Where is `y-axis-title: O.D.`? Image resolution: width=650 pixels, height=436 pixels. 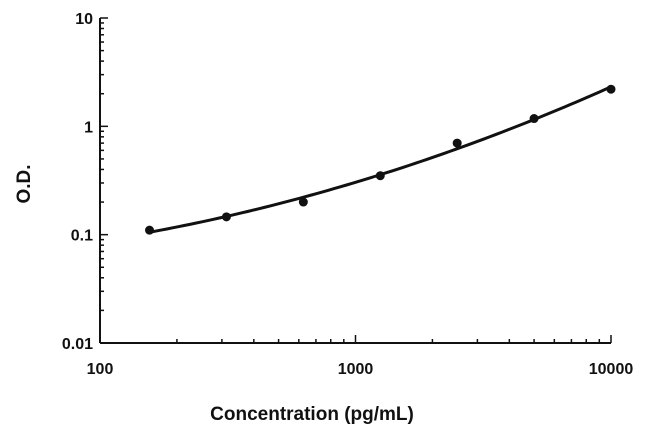
y-axis-title: O.D. is located at coordinates (24, 183).